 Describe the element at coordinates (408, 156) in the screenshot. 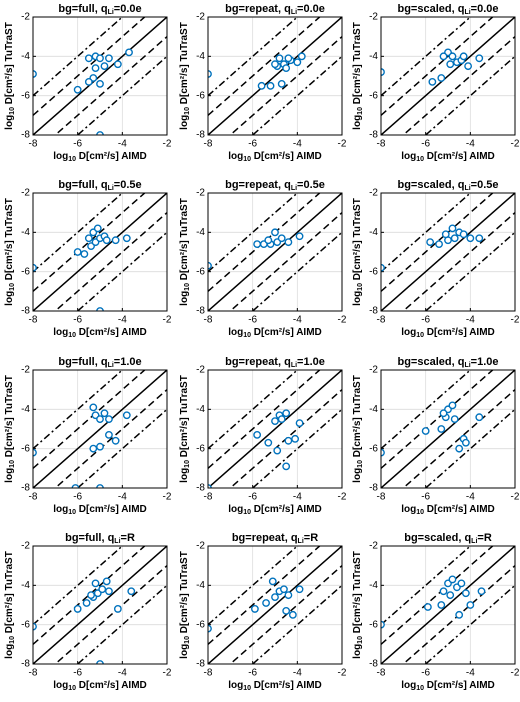

I see `x-axis-label-text: log` at that location.